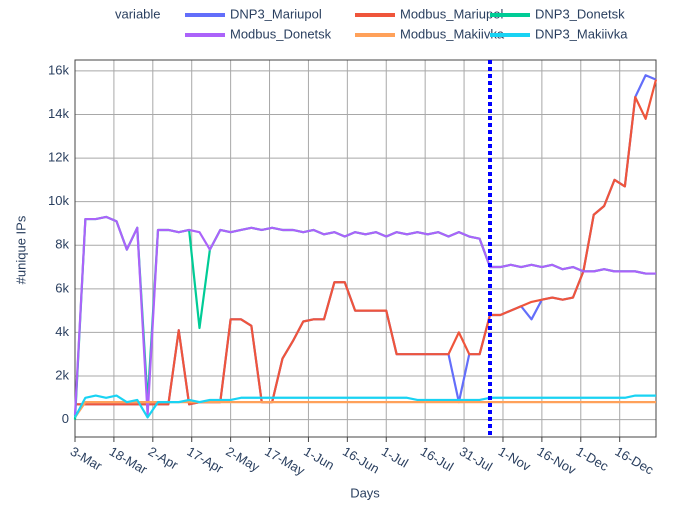 The image size is (689, 506). I want to click on legend-title: variable, so click(138, 13).